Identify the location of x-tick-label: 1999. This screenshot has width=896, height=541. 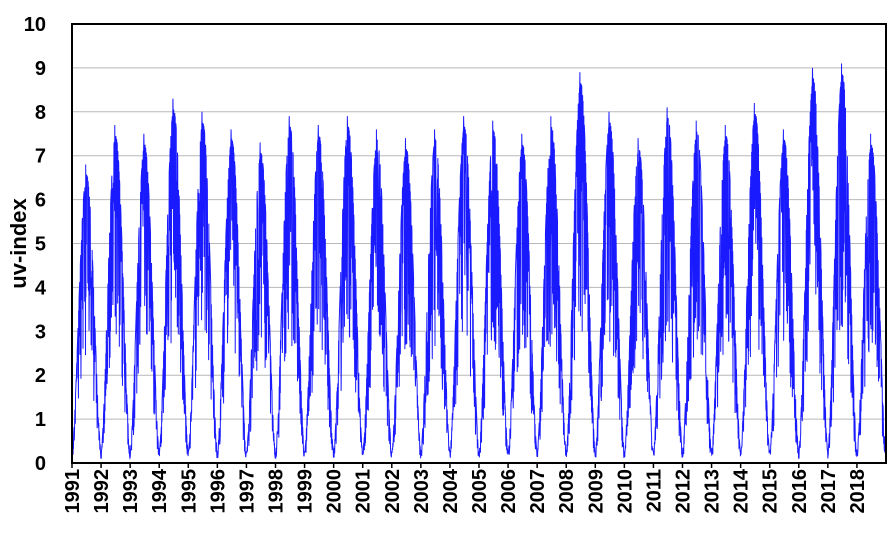
(306, 491).